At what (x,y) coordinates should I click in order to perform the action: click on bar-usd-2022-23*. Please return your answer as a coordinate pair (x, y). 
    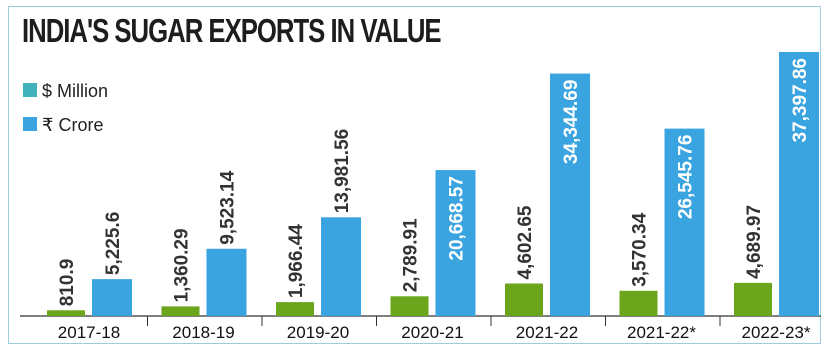
    Looking at the image, I should click on (753, 299).